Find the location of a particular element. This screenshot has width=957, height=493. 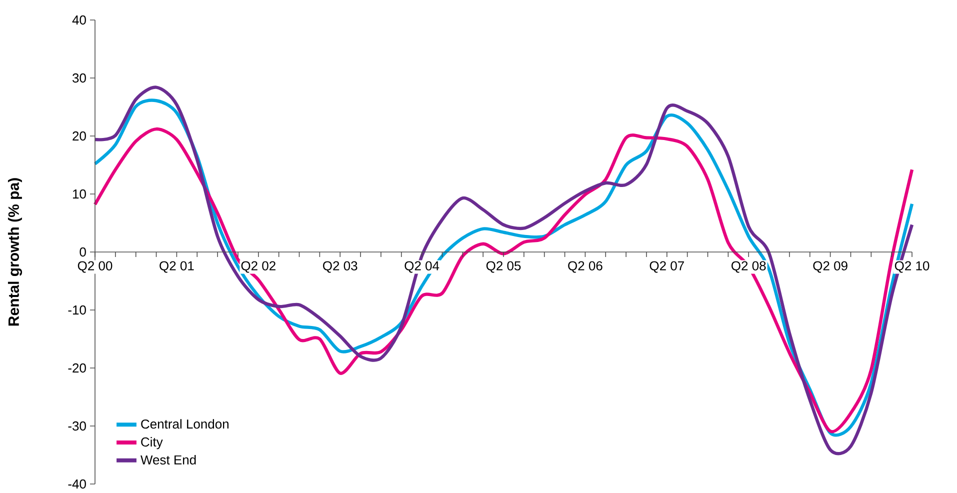

x-tick-label: Q2 00 is located at coordinates (95, 267).